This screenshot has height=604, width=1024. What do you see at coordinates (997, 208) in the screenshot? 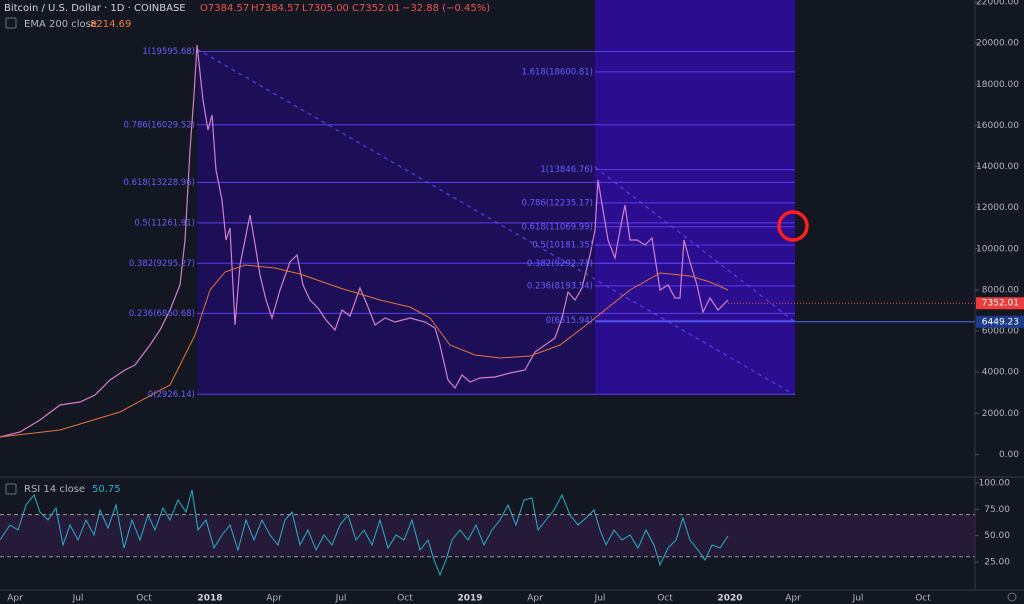
I see `y-tick-label: 12000.00` at bounding box center [997, 208].